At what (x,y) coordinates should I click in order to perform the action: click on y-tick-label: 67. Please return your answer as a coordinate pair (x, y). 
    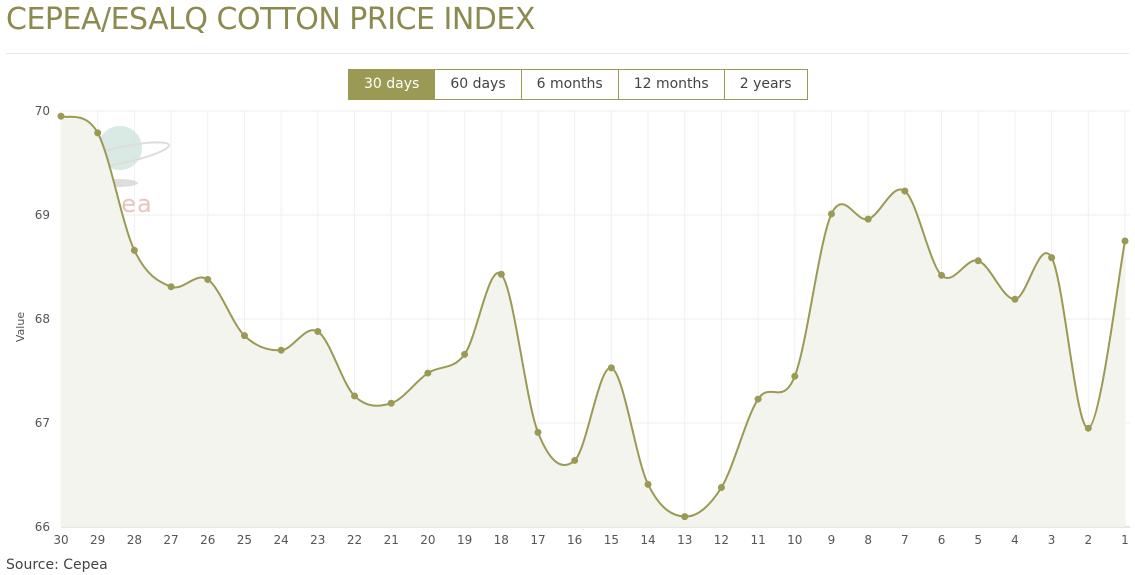
    Looking at the image, I should click on (42, 423).